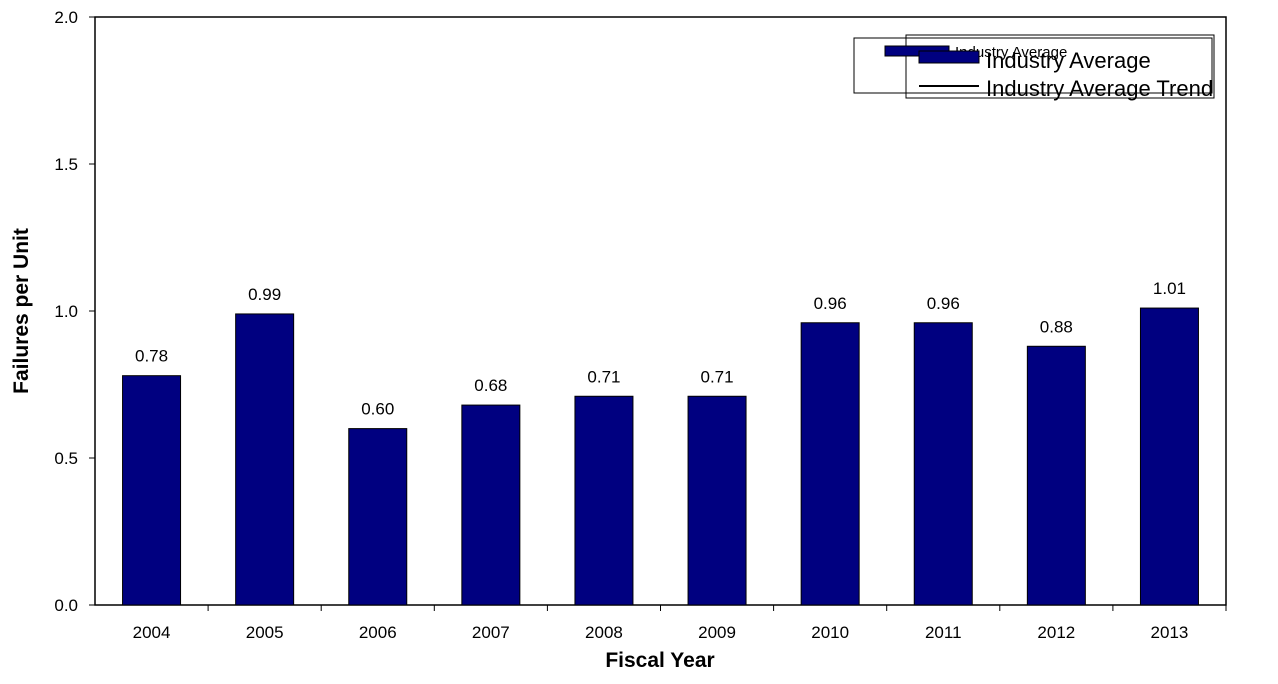 This screenshot has height=684, width=1278. Describe the element at coordinates (1056, 475) in the screenshot. I see `bar-2012` at that location.